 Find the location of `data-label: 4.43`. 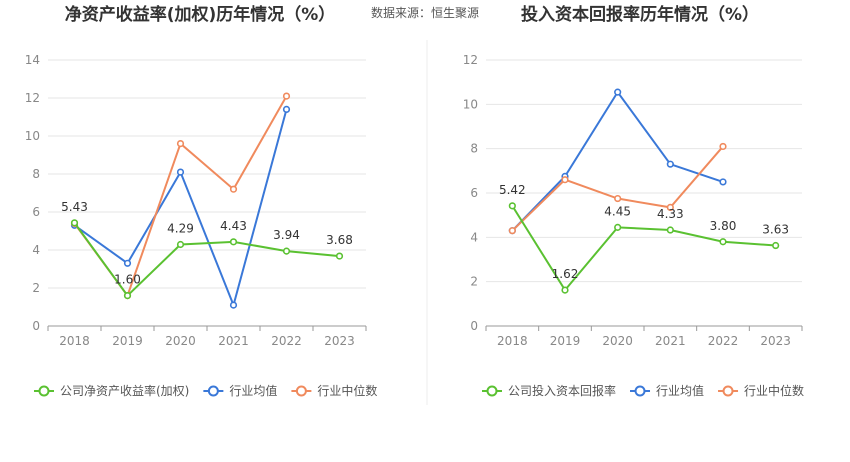

data-label: 4.43 is located at coordinates (233, 226).